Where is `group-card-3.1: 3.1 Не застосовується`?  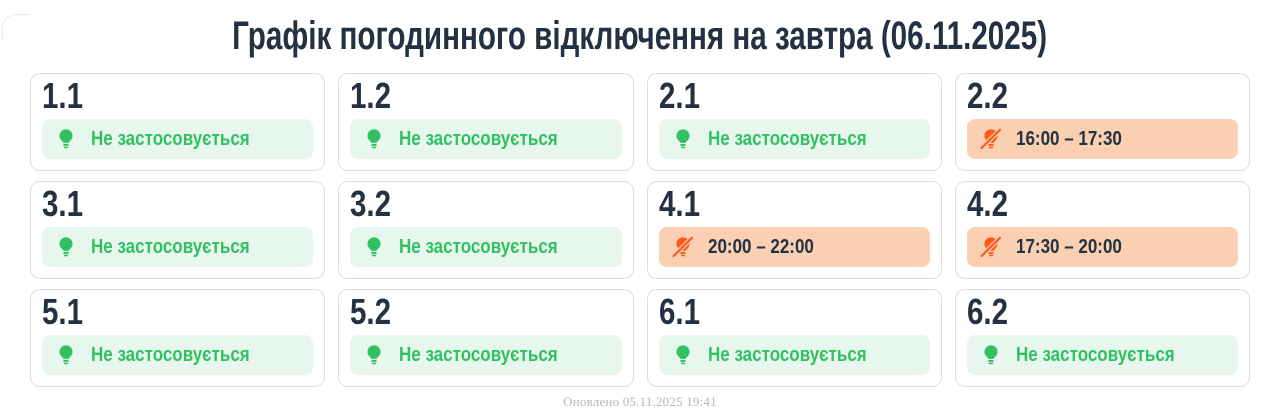
group-card-3.1: 3.1 Не застосовується is located at coordinates (178, 230).